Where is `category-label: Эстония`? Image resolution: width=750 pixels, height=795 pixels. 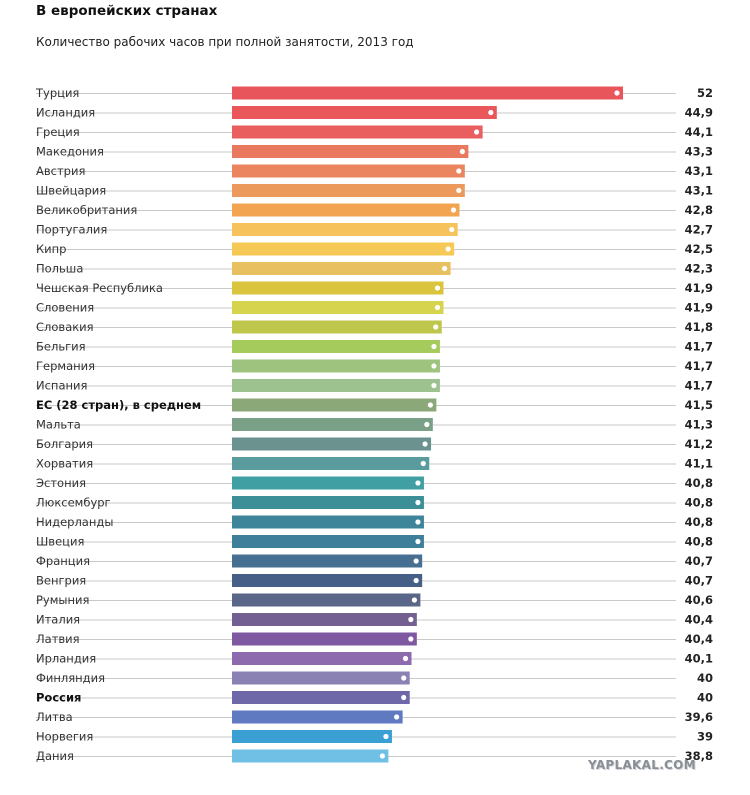
category-label: Эстония is located at coordinates (61, 483).